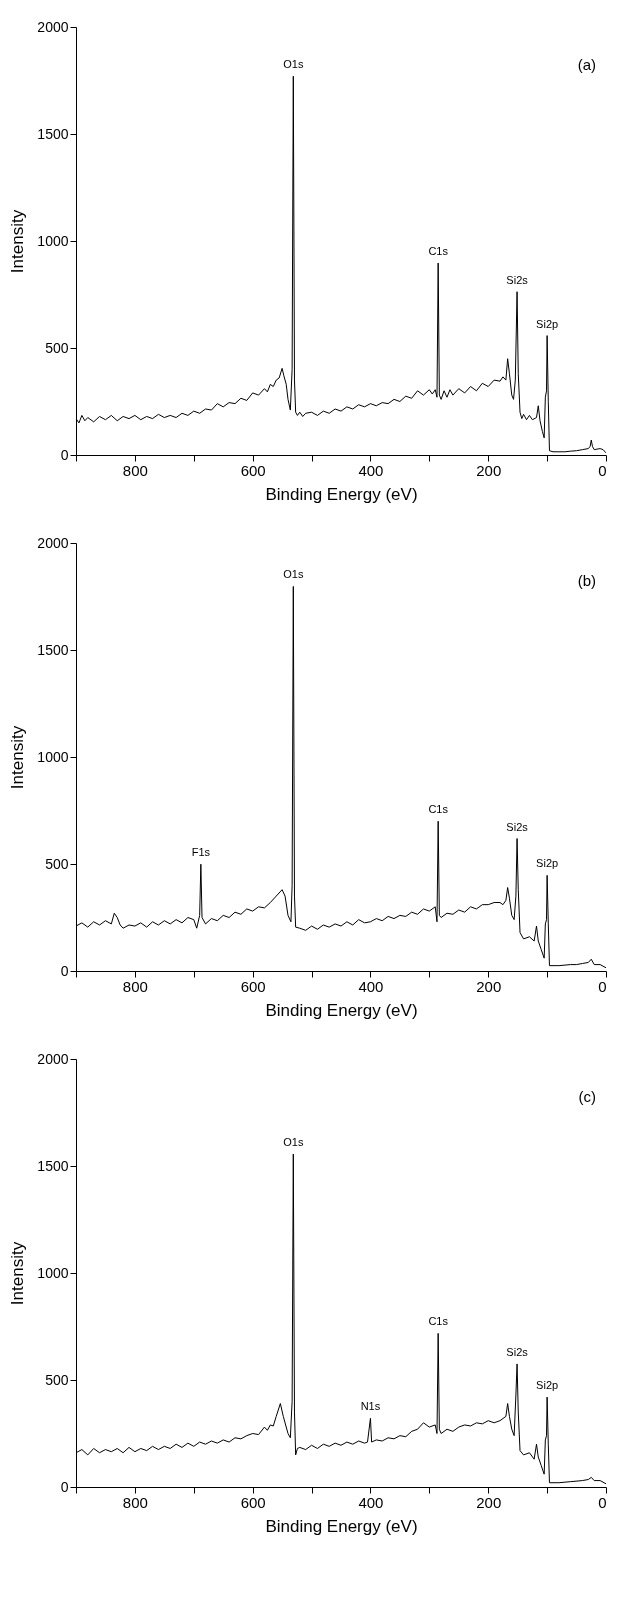 Image resolution: width=638 pixels, height=1598 pixels. I want to click on annotation: N1s, so click(370, 1406).